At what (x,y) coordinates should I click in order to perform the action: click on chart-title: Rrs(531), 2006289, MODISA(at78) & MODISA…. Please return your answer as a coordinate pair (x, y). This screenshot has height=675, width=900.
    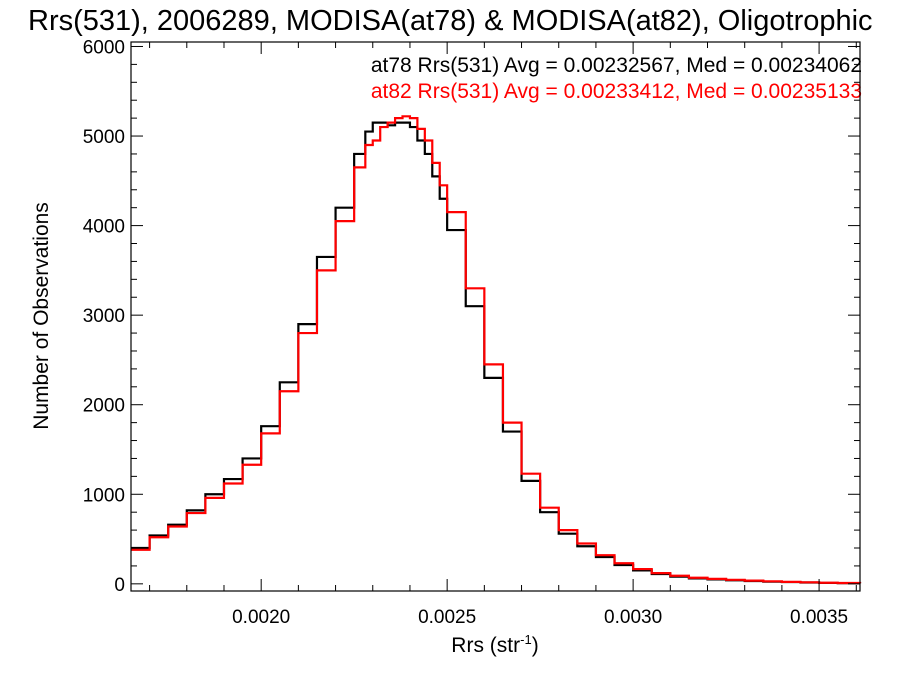
    Looking at the image, I should click on (450, 21).